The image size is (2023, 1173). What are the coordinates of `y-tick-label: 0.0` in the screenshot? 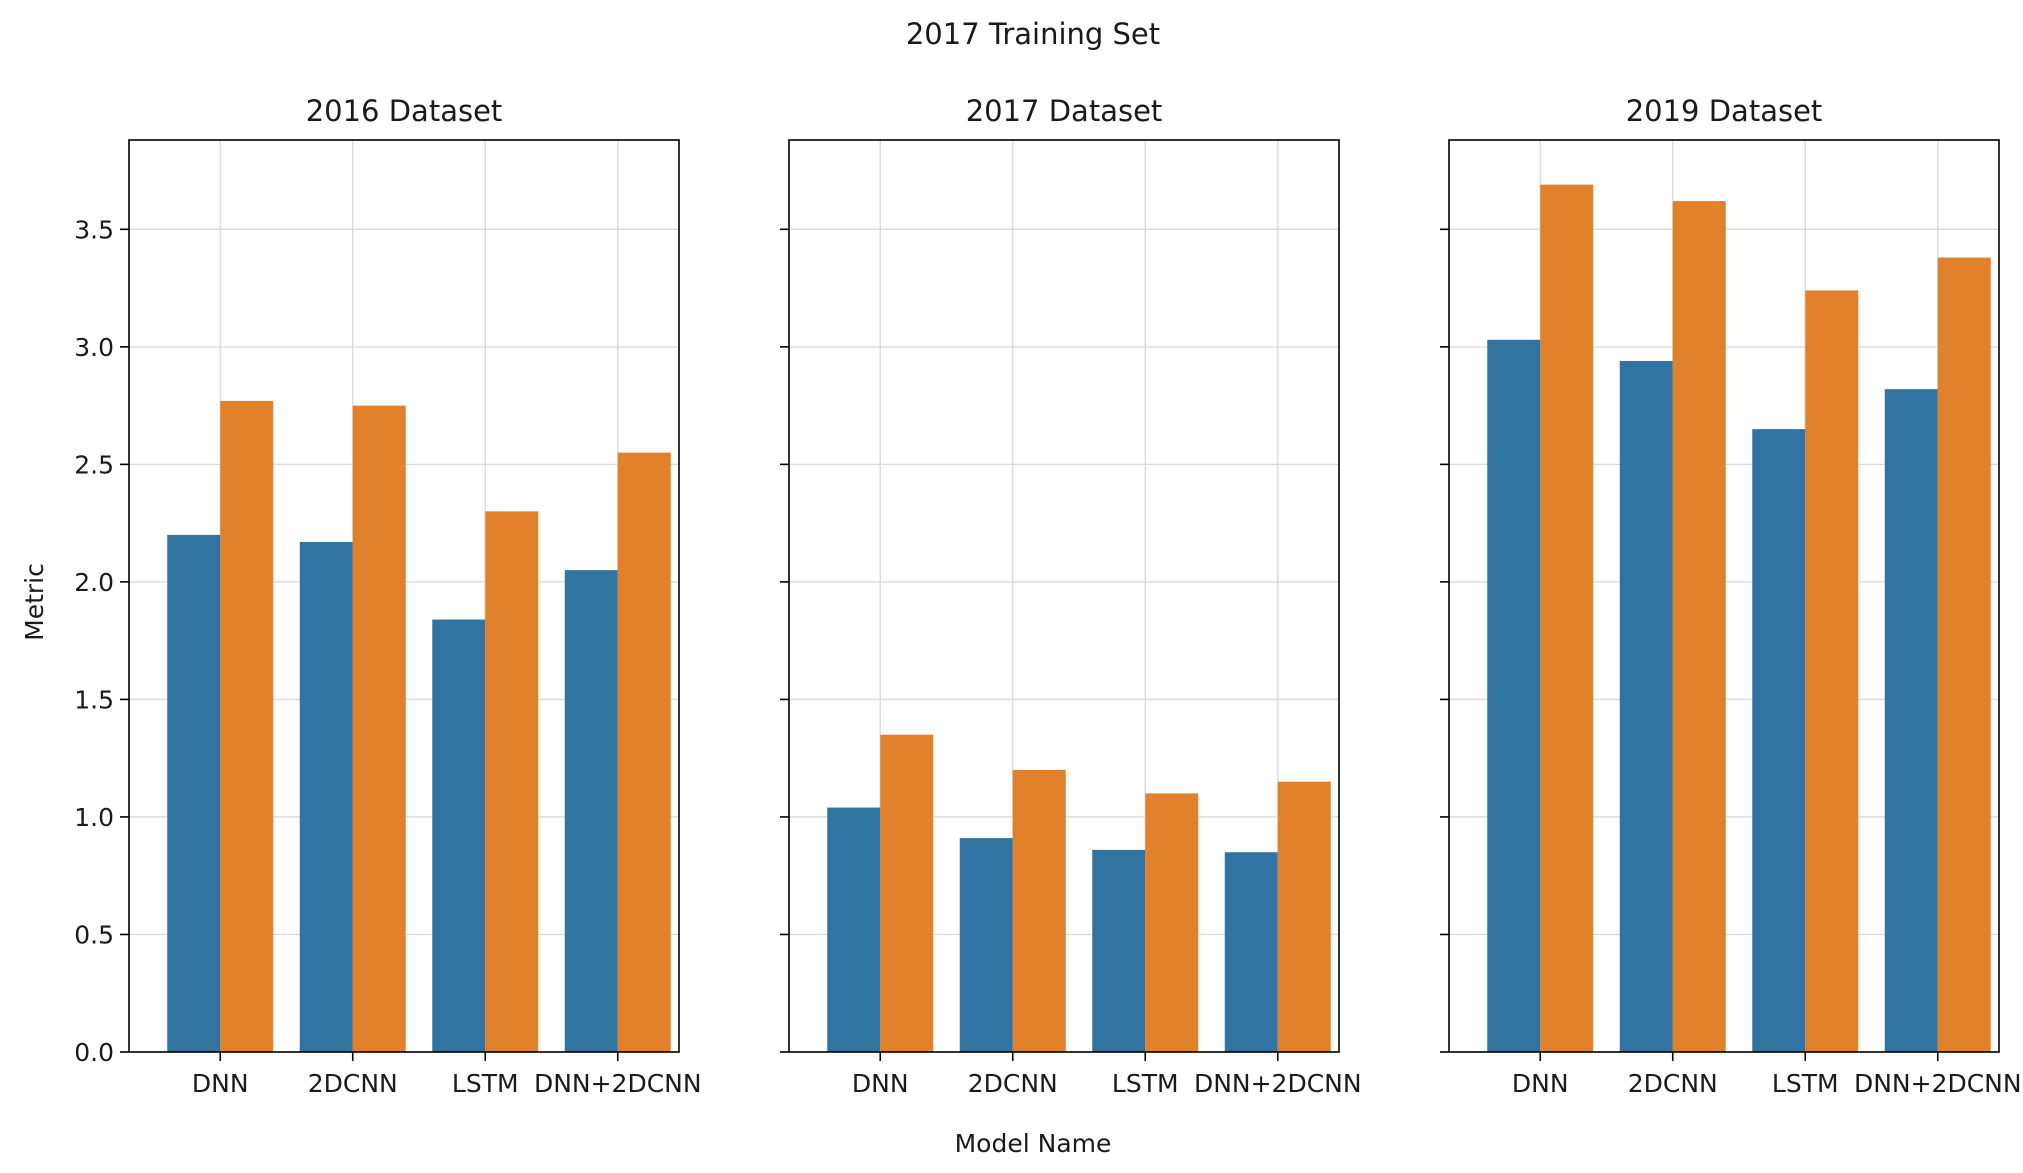 It's located at (94, 1052).